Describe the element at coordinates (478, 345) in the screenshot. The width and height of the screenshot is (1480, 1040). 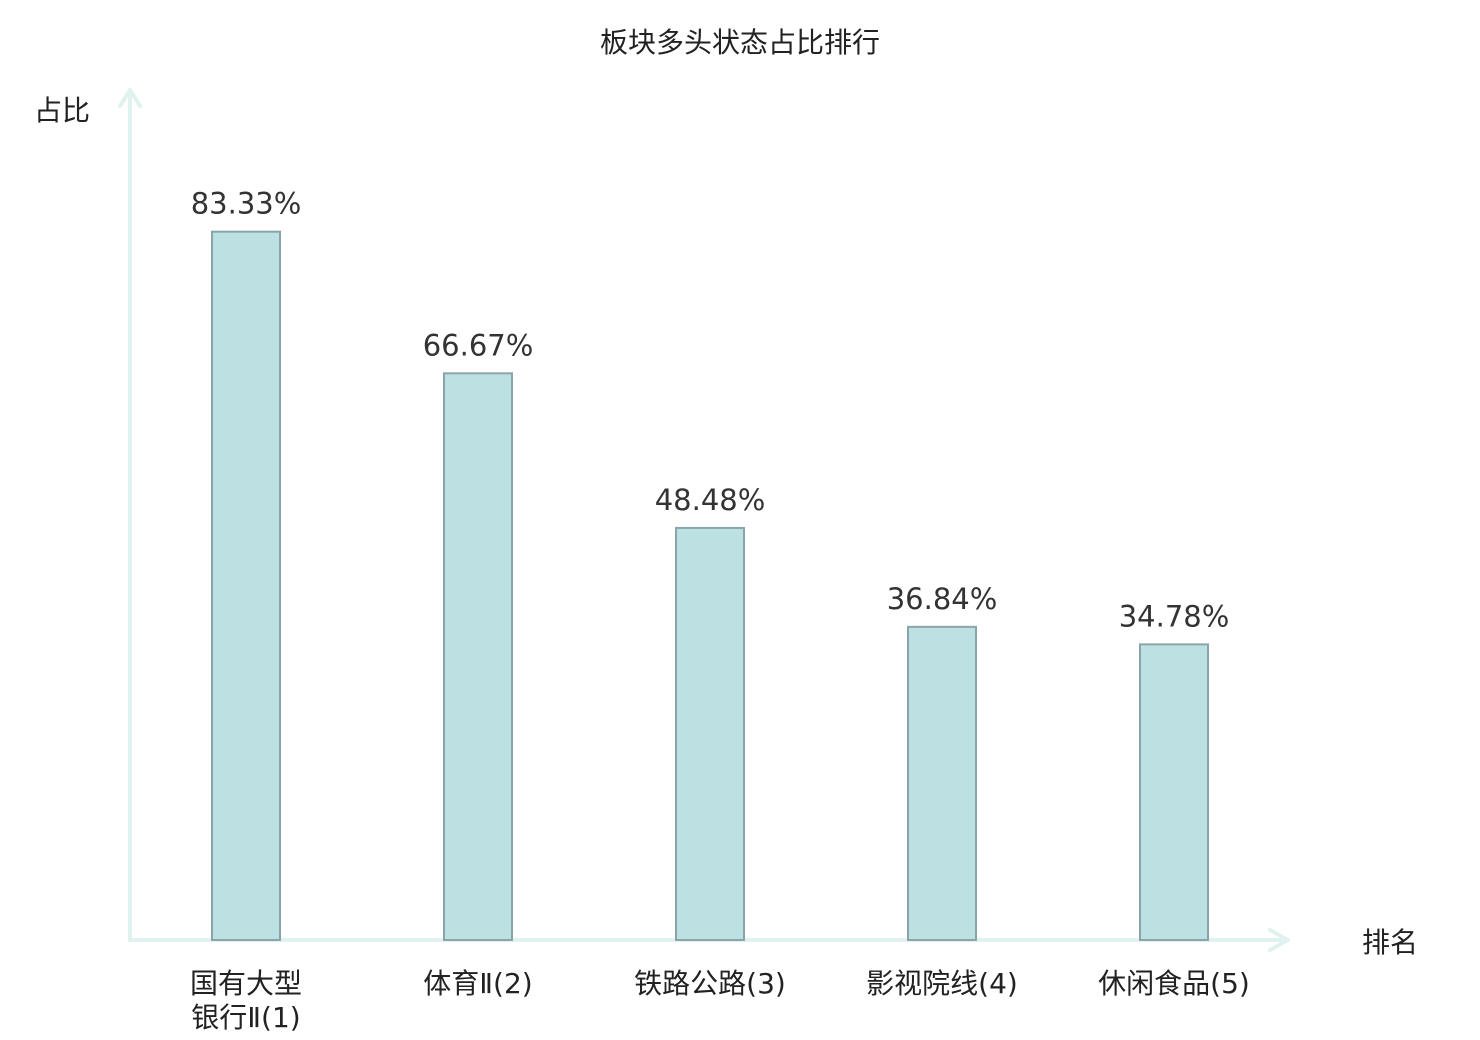
I see `value-label-2: 66.67%` at that location.